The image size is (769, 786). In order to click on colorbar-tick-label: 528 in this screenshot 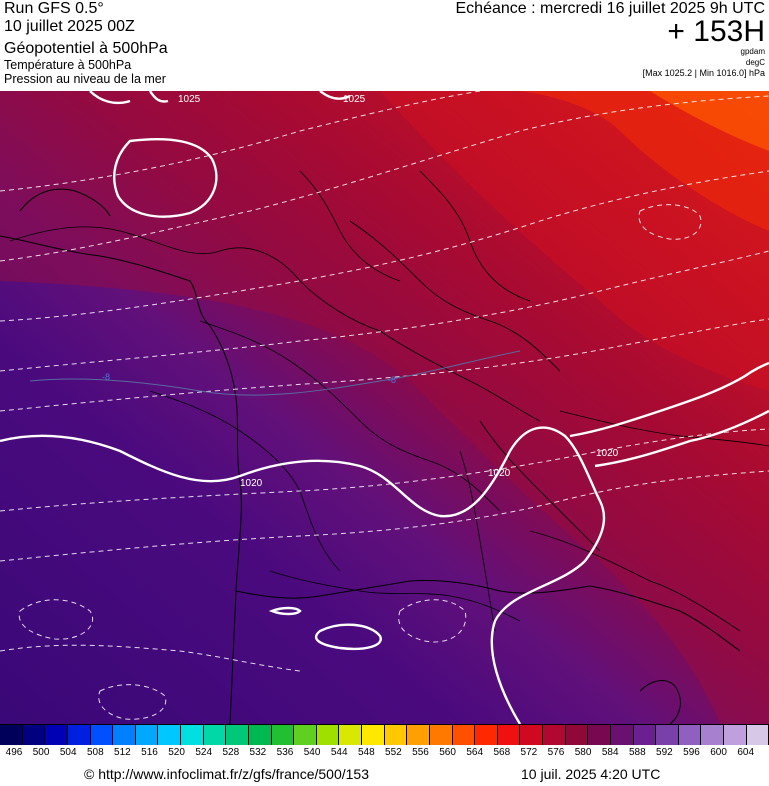, I will do `click(231, 752)`.